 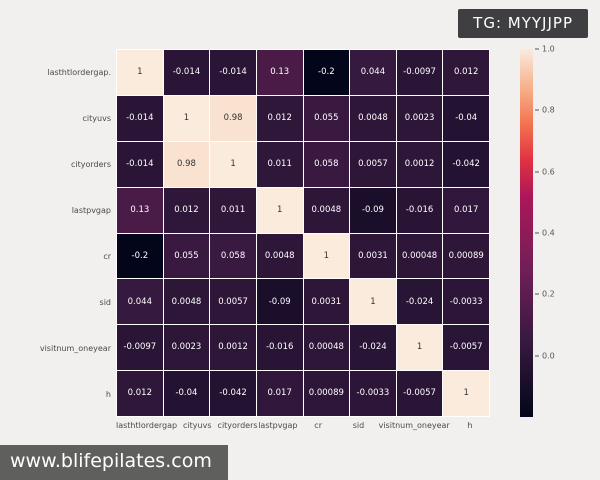 What do you see at coordinates (545, 171) in the screenshot?
I see `colorbar-tick-label: 0.6` at bounding box center [545, 171].